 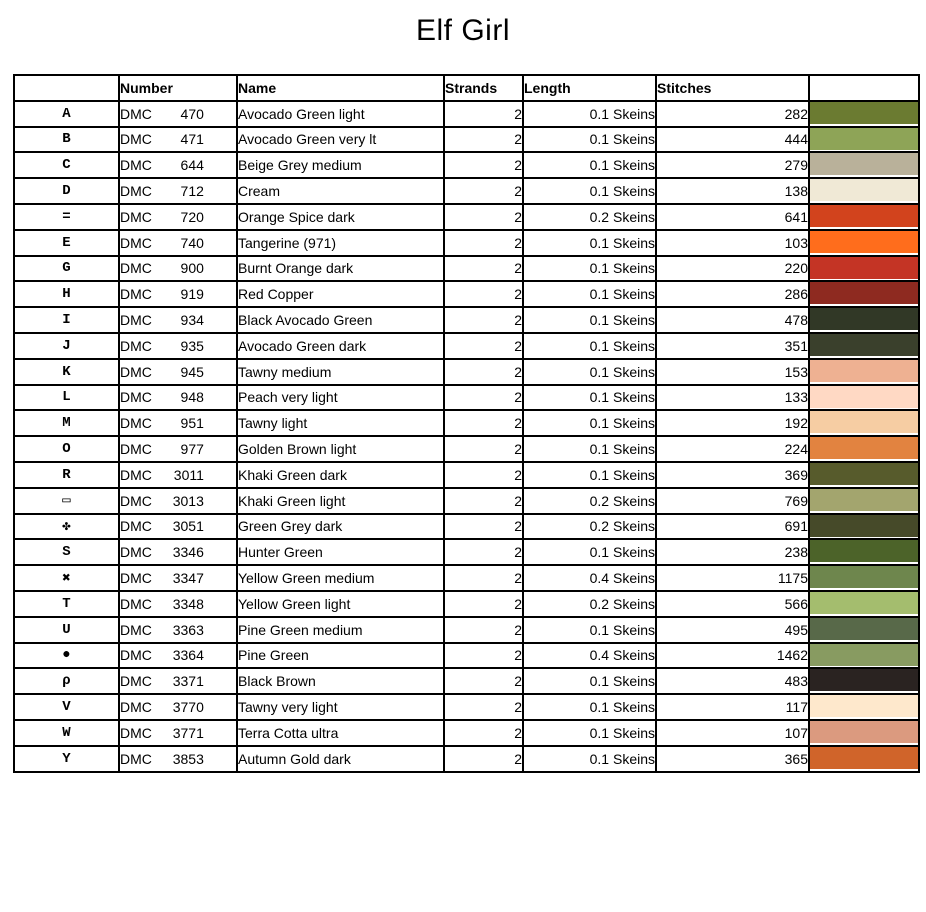 What do you see at coordinates (192, 113) in the screenshot?
I see `floss-number: 470` at bounding box center [192, 113].